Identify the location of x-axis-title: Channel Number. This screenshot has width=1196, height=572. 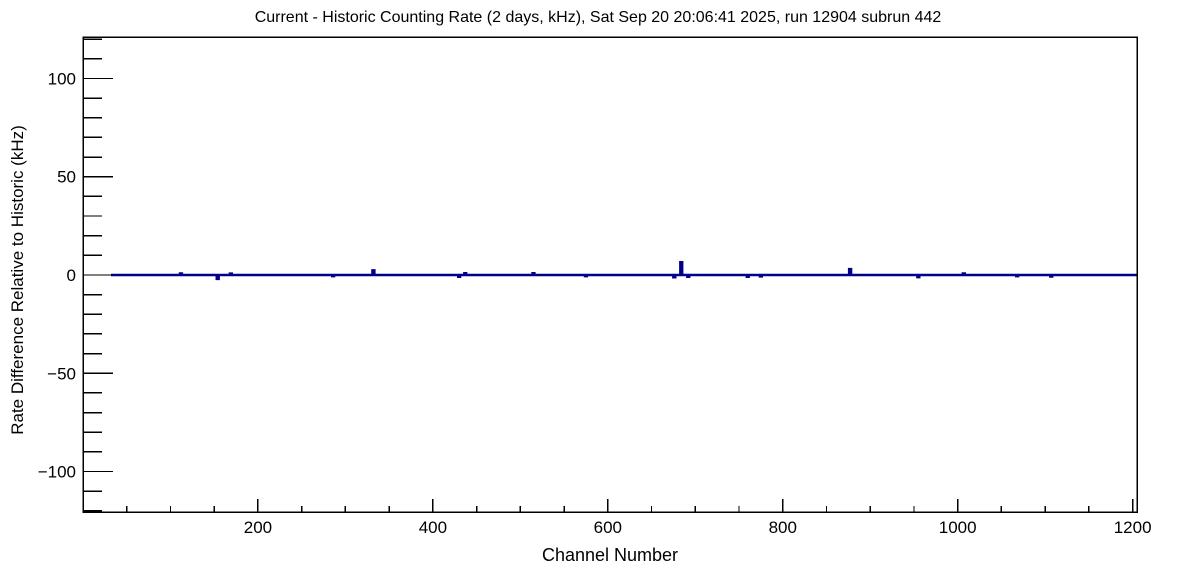
(610, 555).